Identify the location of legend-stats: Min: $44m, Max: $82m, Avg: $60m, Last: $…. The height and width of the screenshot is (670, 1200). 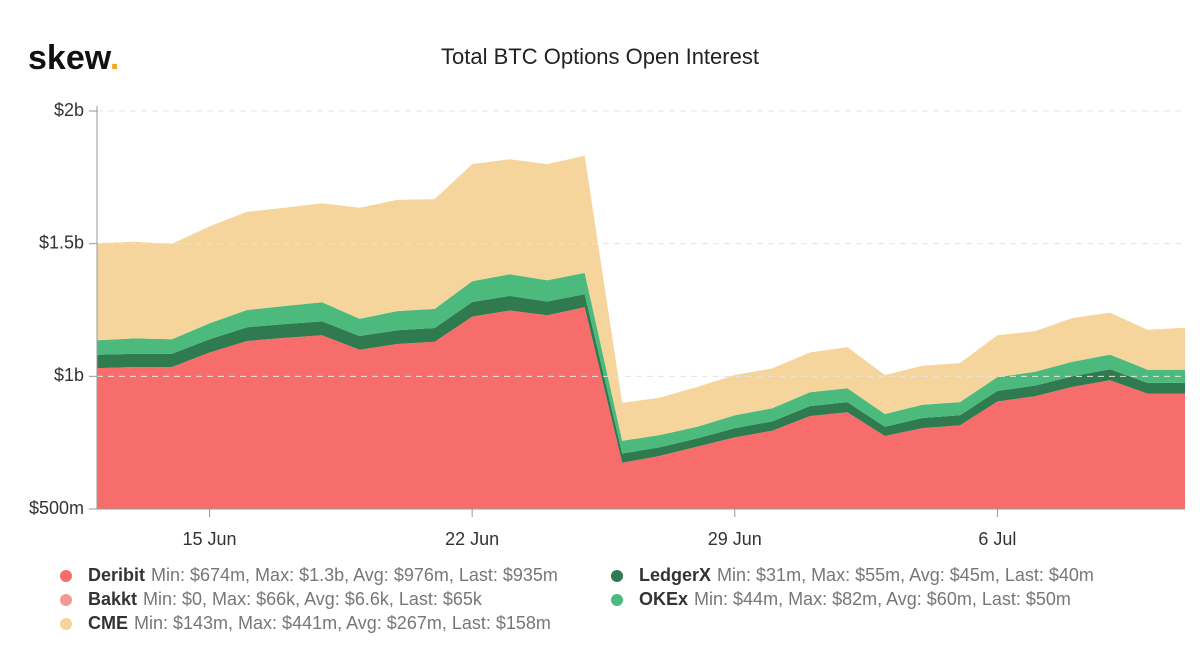
(882, 599).